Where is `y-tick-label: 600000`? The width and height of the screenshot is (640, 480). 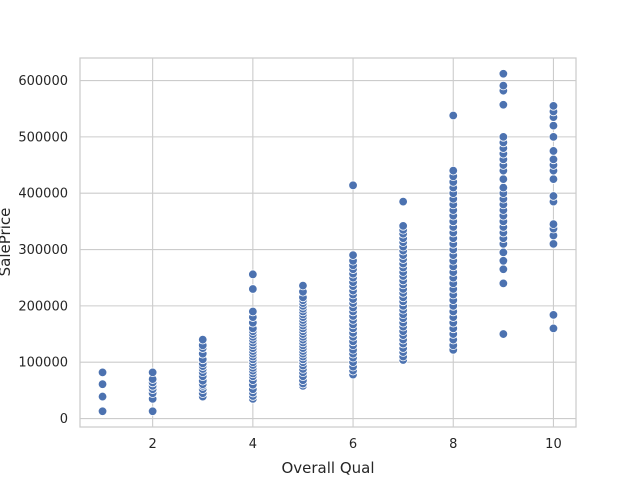 y-tick-label: 600000 is located at coordinates (43, 81).